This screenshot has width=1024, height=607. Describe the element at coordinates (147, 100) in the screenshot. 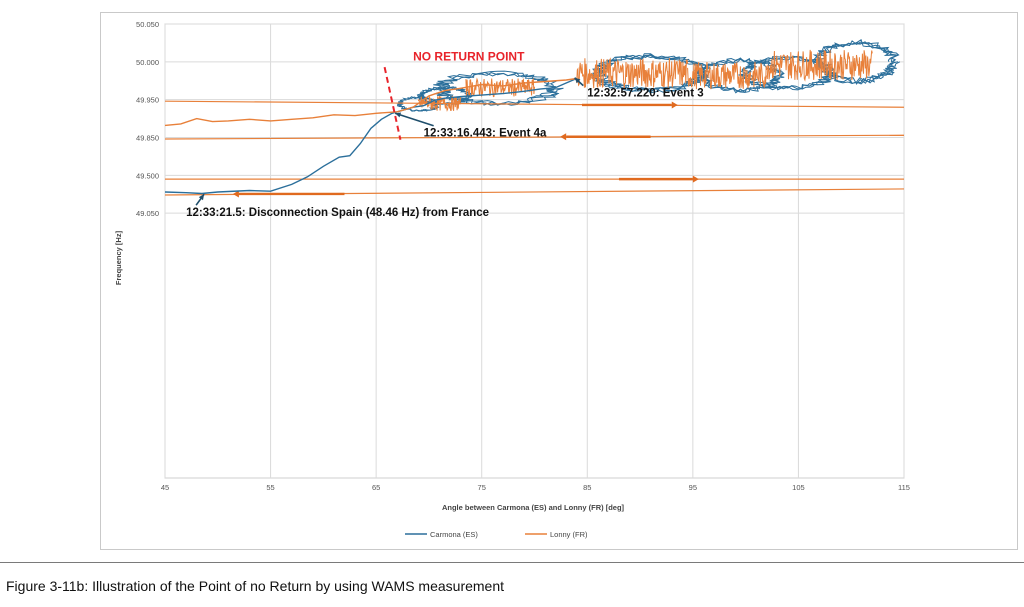

I see `y-tick-label: 49.950` at that location.